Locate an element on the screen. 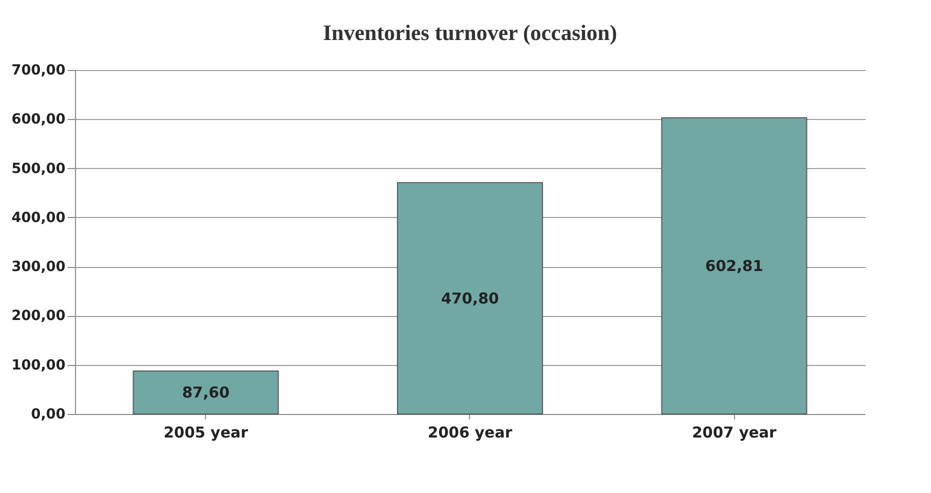  data-label: 87,60 is located at coordinates (206, 392).